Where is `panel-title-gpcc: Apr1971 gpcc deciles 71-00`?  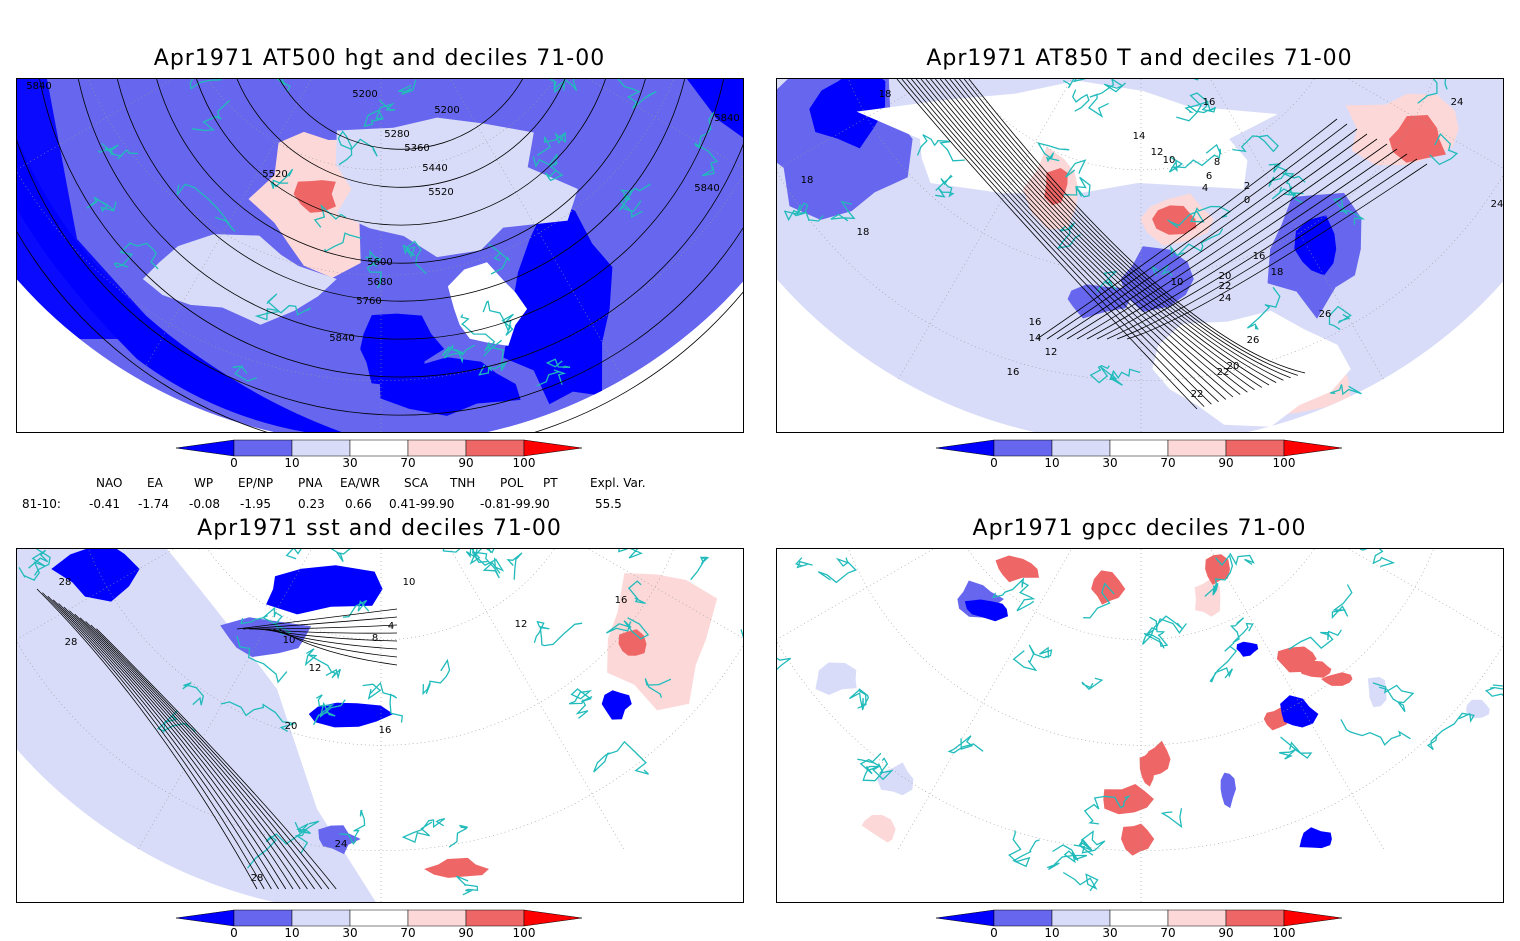 panel-title-gpcc: Apr1971 gpcc deciles 71-00 is located at coordinates (1139, 528).